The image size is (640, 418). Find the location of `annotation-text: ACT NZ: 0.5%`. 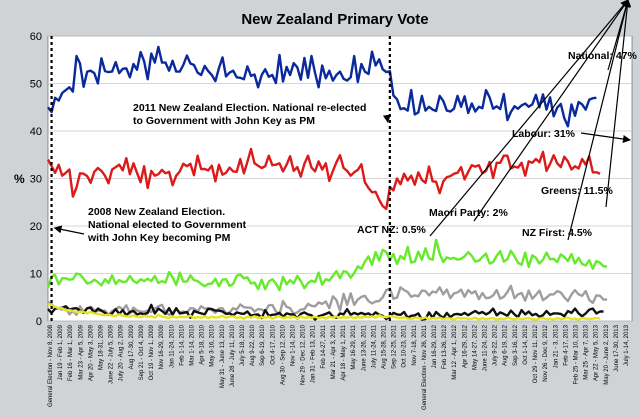

annotation-text: ACT NZ: 0.5% is located at coordinates (392, 230).